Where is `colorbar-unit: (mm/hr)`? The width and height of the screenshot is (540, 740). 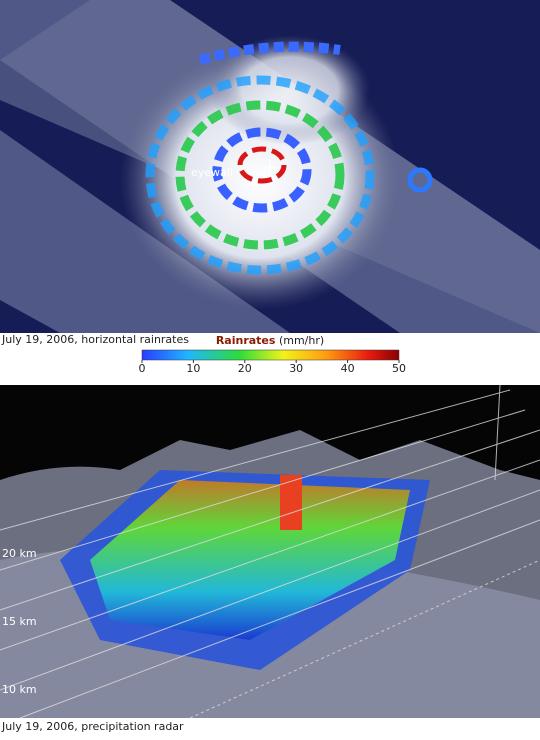
colorbar-unit: (mm/hr) is located at coordinates (301, 340).